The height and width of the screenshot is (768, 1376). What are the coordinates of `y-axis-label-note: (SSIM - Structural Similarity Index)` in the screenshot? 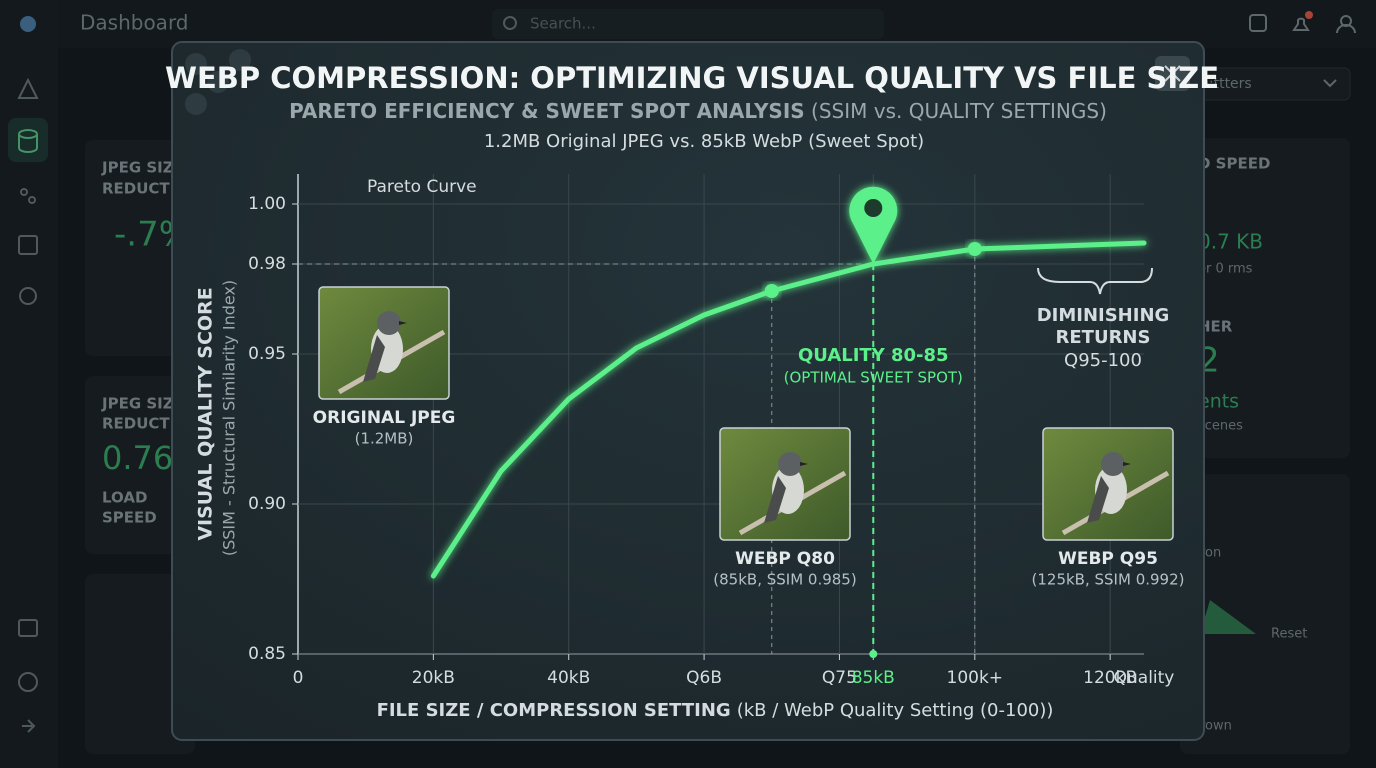 It's located at (229, 418).